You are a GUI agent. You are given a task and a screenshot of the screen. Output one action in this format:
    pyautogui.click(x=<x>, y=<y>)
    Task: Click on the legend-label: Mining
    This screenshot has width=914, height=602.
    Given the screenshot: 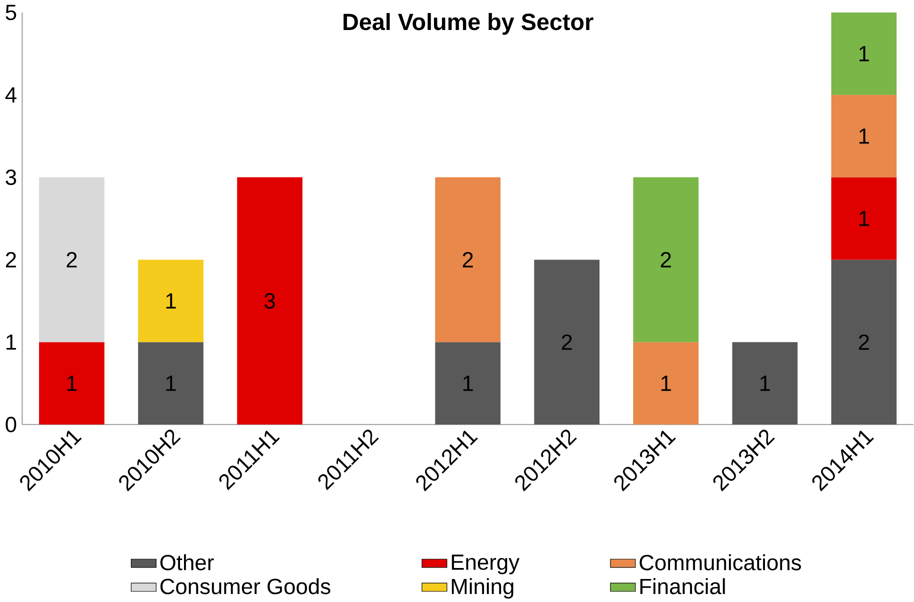 What is the action you would take?
    pyautogui.click(x=483, y=588)
    